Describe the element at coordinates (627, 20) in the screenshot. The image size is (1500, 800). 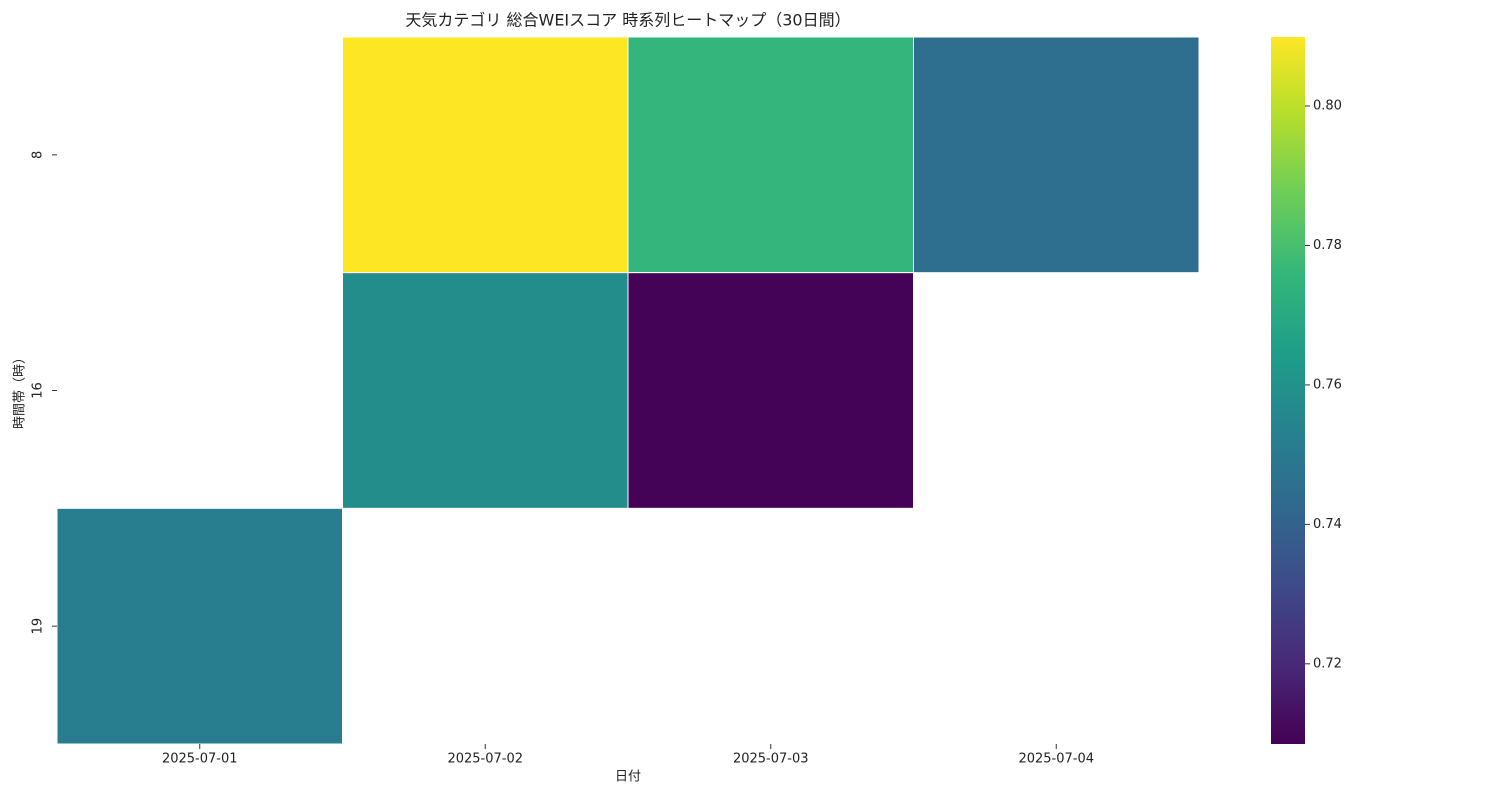
I see `chart-title: 天気カテゴリ 総合WEIスコア 時系列ヒートマップ（30日間）` at that location.